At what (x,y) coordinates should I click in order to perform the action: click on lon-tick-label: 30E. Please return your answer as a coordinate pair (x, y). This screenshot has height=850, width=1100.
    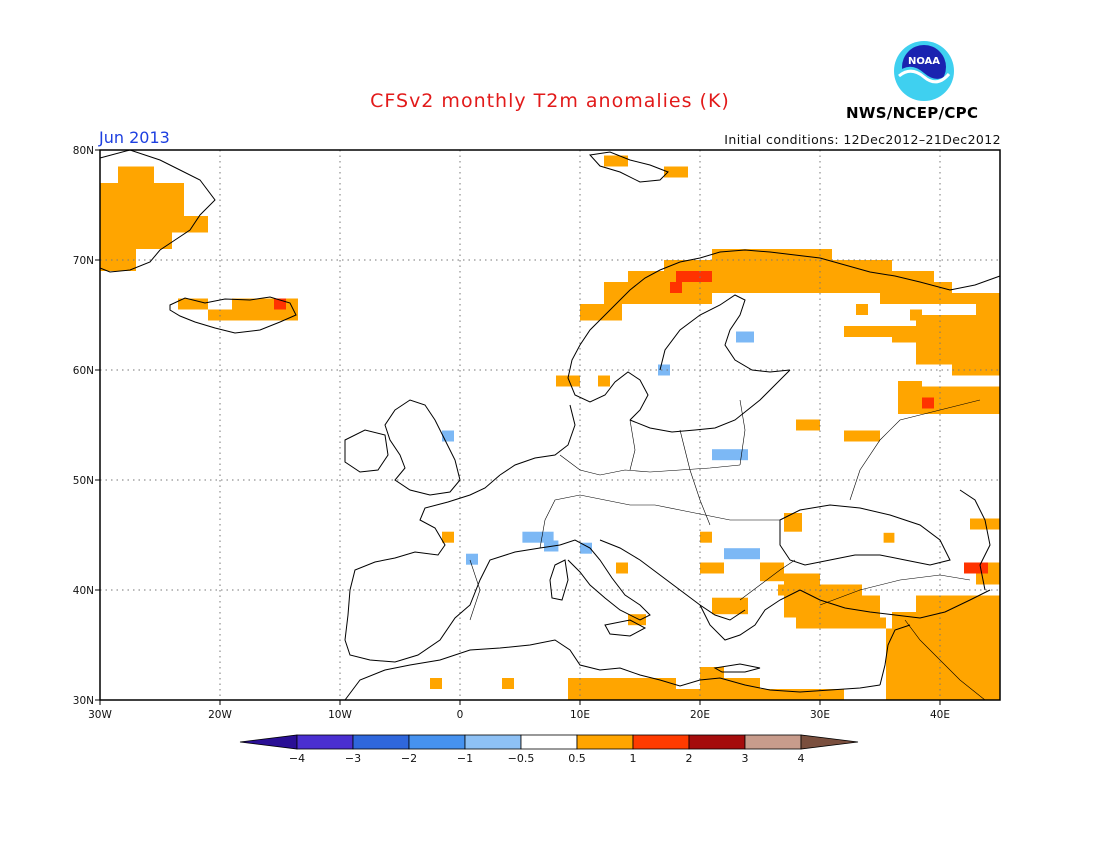
    Looking at the image, I should click on (820, 715).